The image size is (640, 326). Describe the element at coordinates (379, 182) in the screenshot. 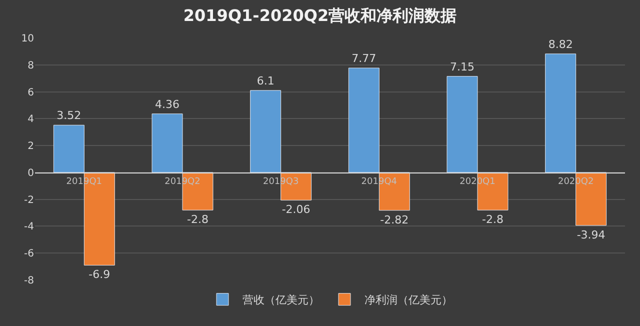

I see `x-tick-label: 2019Q4` at that location.